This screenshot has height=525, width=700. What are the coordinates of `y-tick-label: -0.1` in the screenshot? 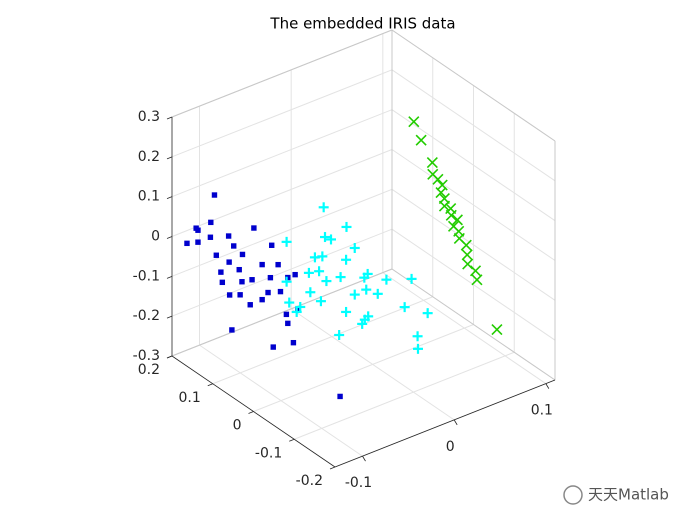 It's located at (268, 453).